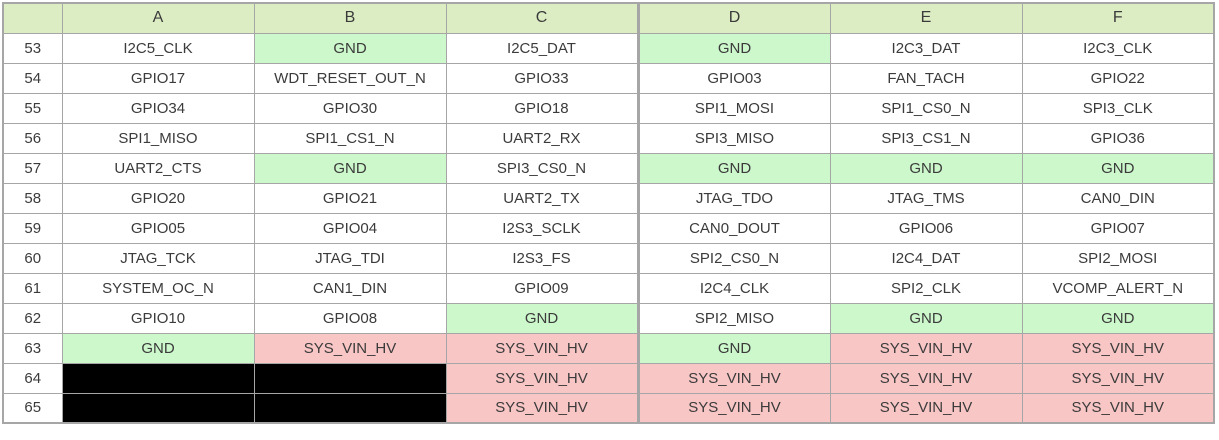 The width and height of the screenshot is (1219, 440). What do you see at coordinates (926, 198) in the screenshot?
I see `cell-E58: JTAG_TMS` at bounding box center [926, 198].